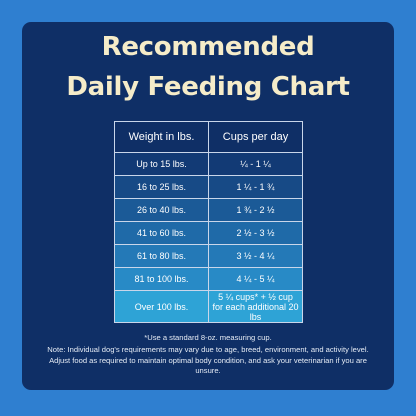 This screenshot has width=416, height=416. Describe the element at coordinates (255, 164) in the screenshot. I see `cups-cell: ¼ - 1 ¼` at that location.